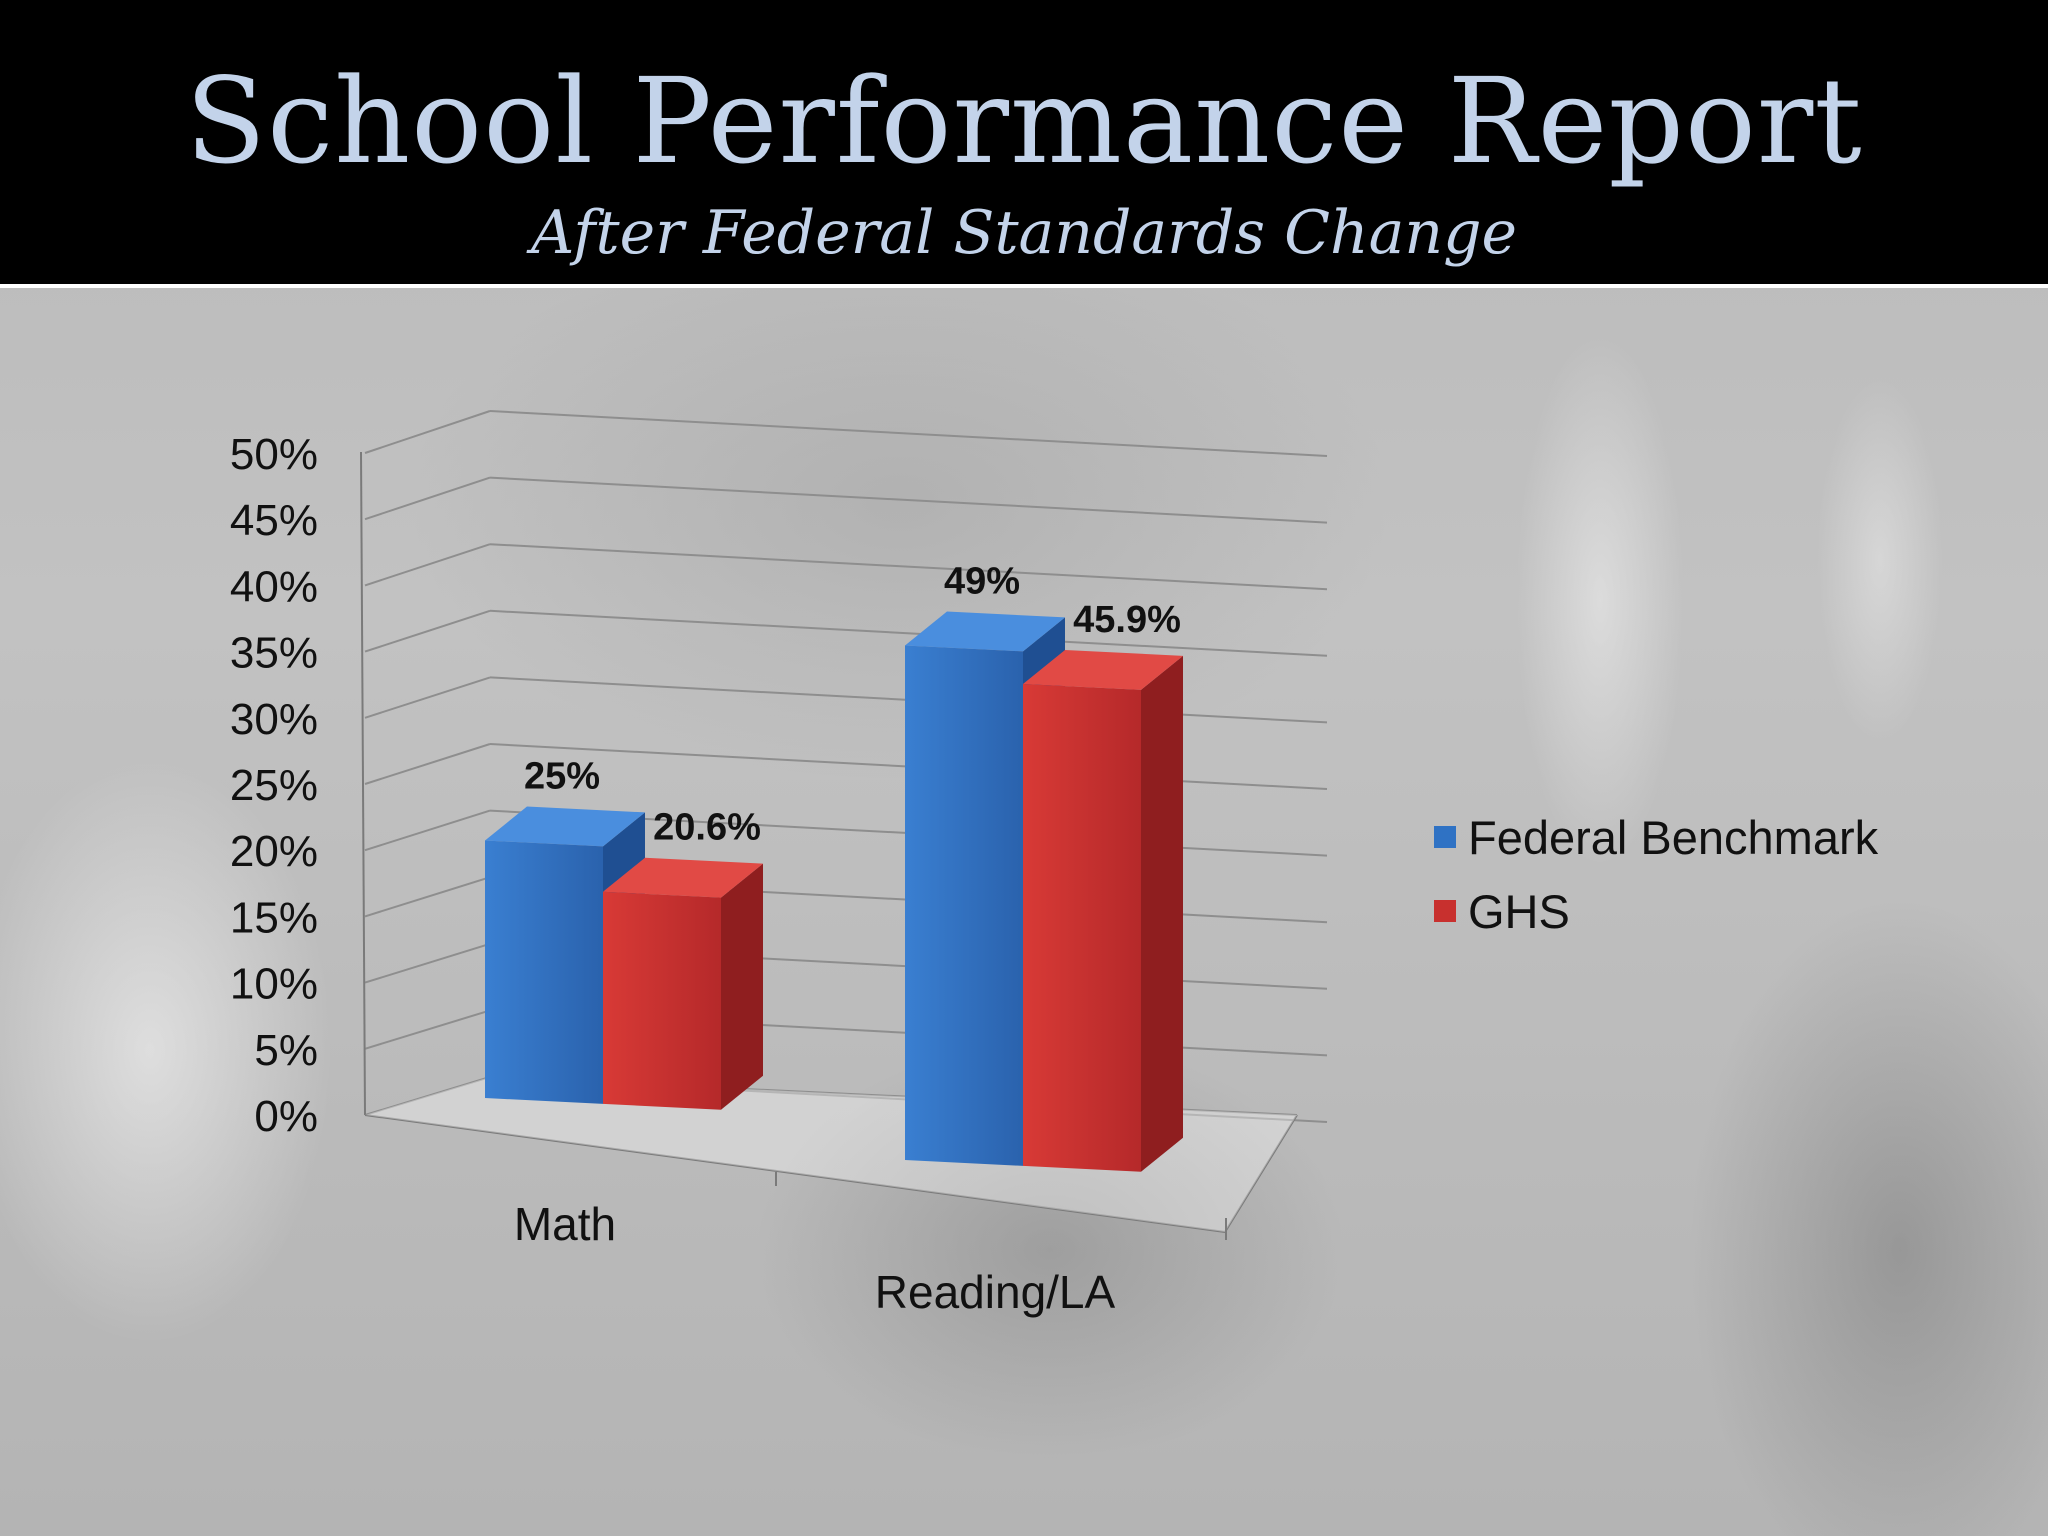 The width and height of the screenshot is (2048, 1536). I want to click on x-tick-label: Math, so click(565, 1224).